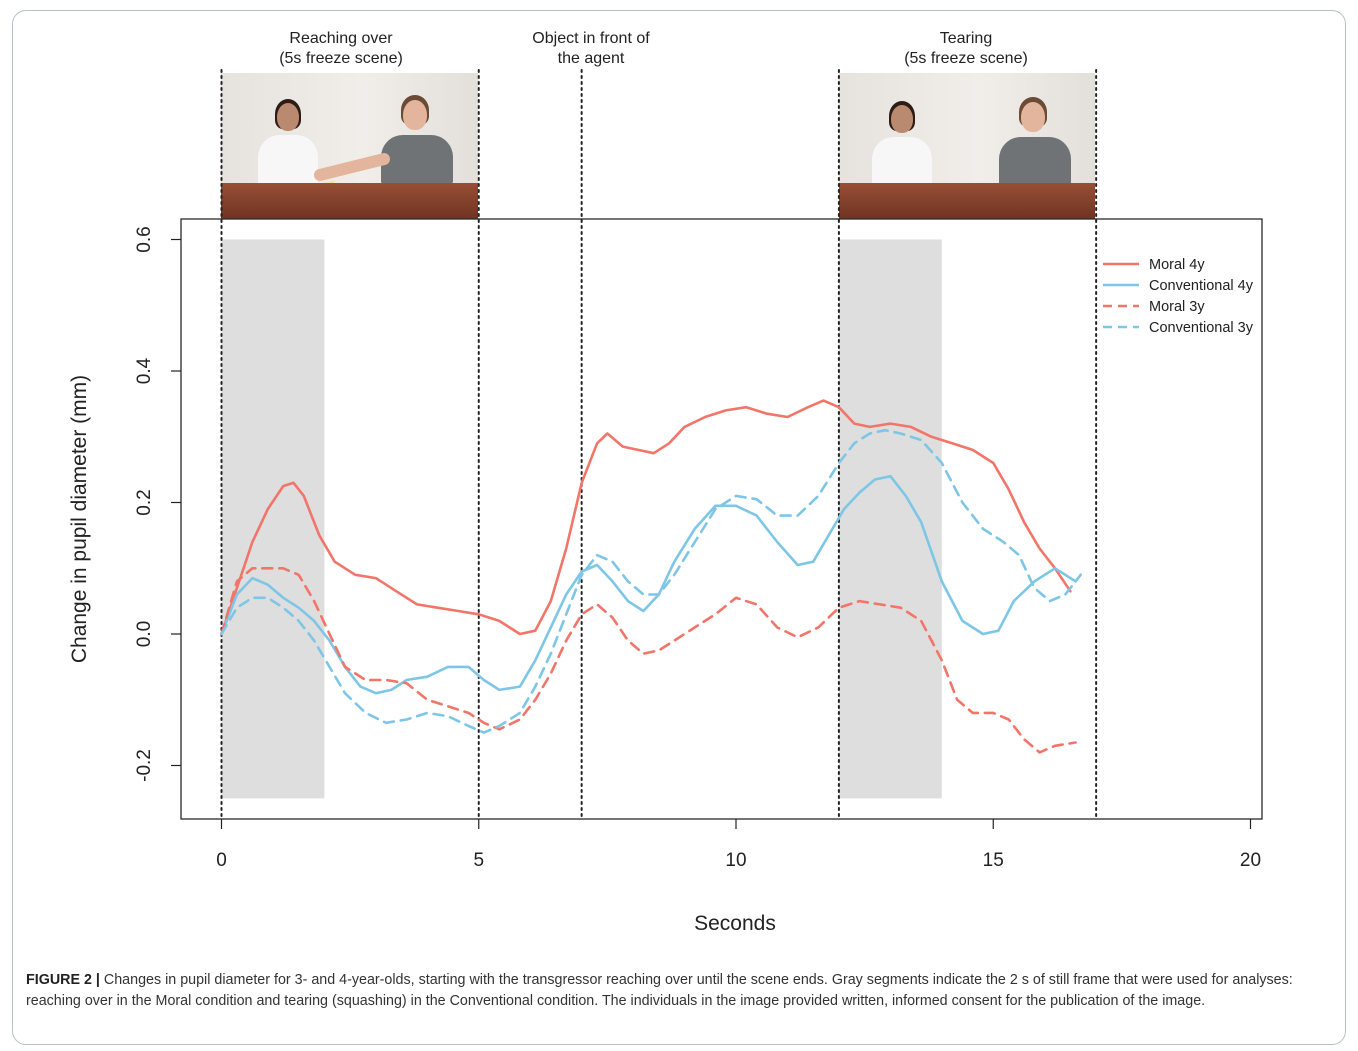 The image size is (1358, 1051). What do you see at coordinates (79, 519) in the screenshot?
I see `y-axis-title: Change in pupil diameter (mm)` at bounding box center [79, 519].